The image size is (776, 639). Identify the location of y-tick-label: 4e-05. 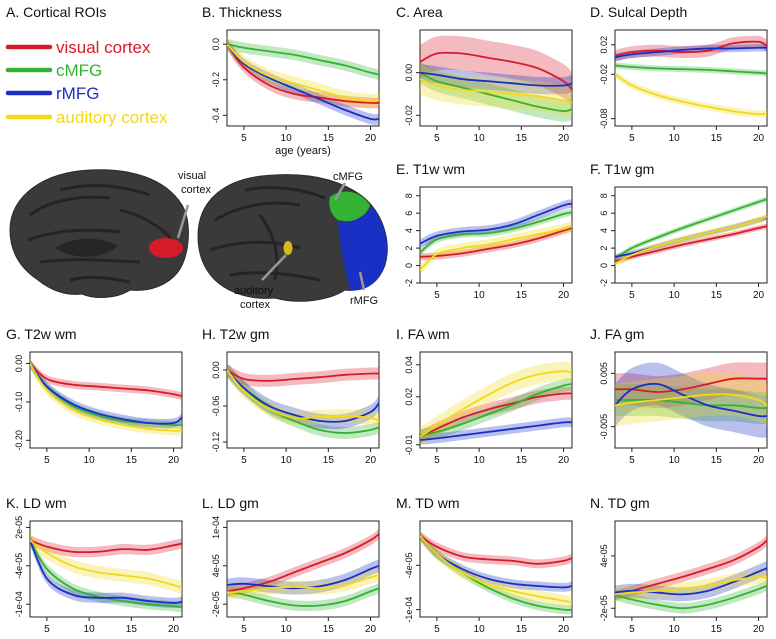
(216, 565).